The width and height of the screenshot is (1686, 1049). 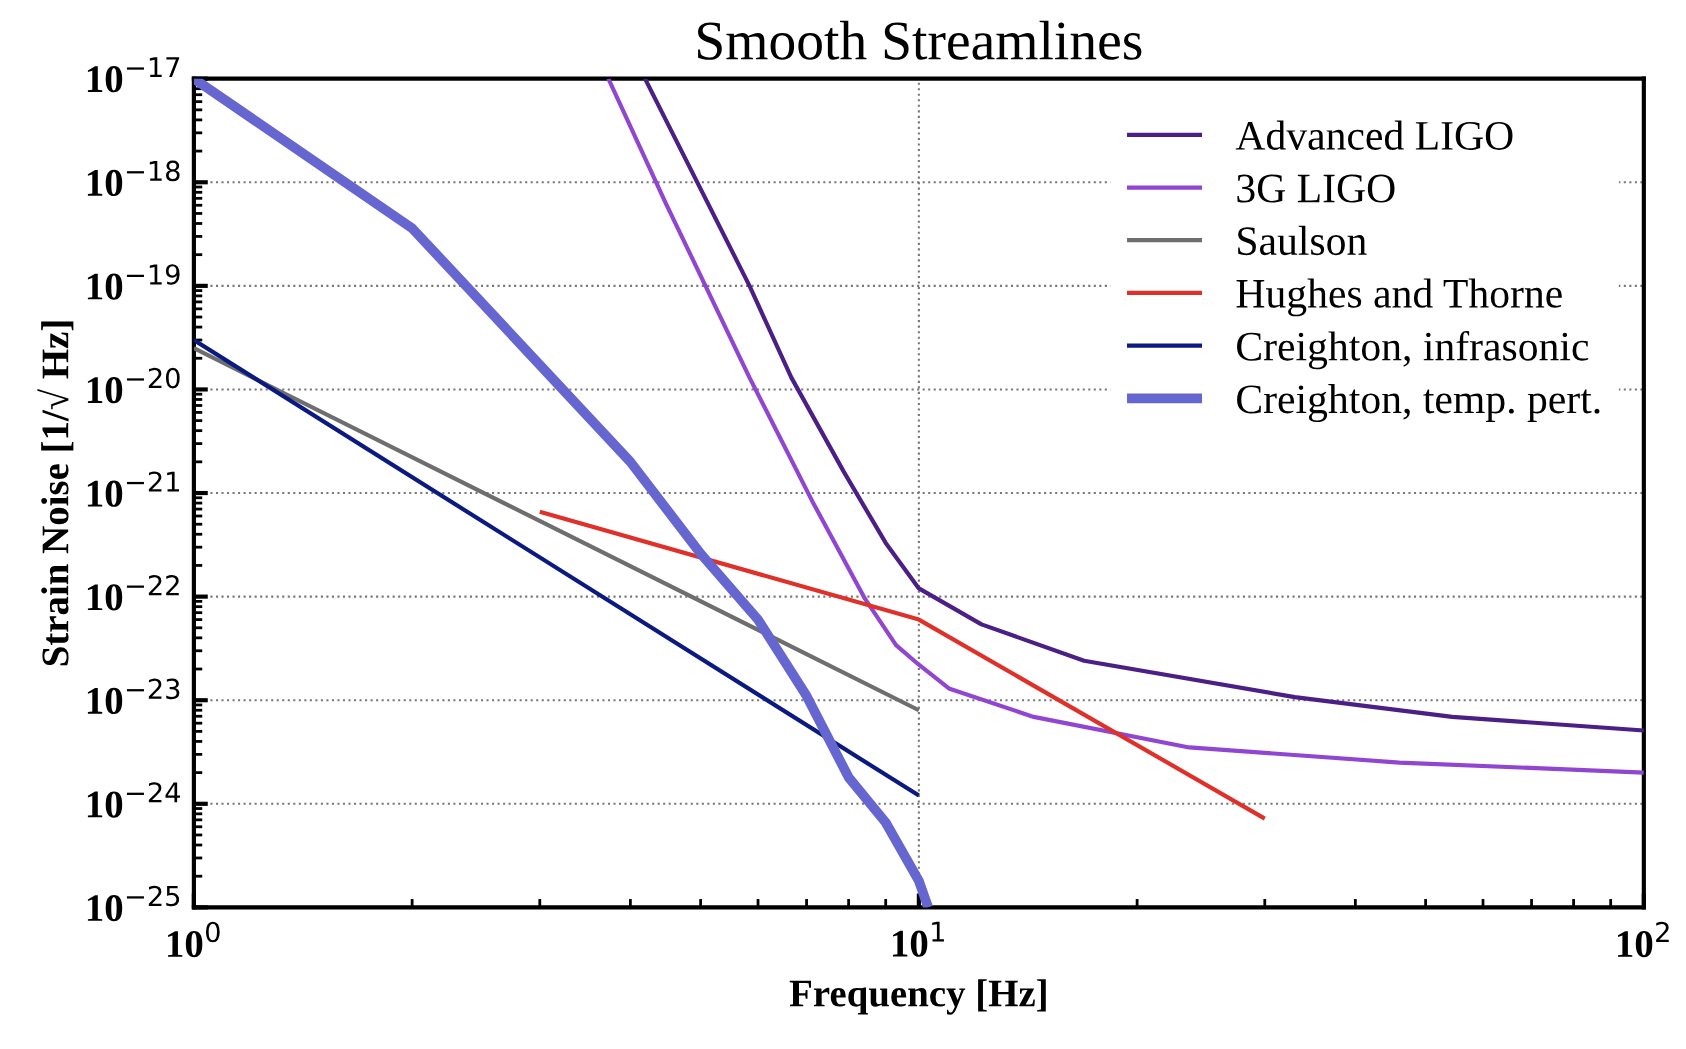 What do you see at coordinates (133, 489) in the screenshot?
I see `y-tick-label: 10$^{−21}$` at bounding box center [133, 489].